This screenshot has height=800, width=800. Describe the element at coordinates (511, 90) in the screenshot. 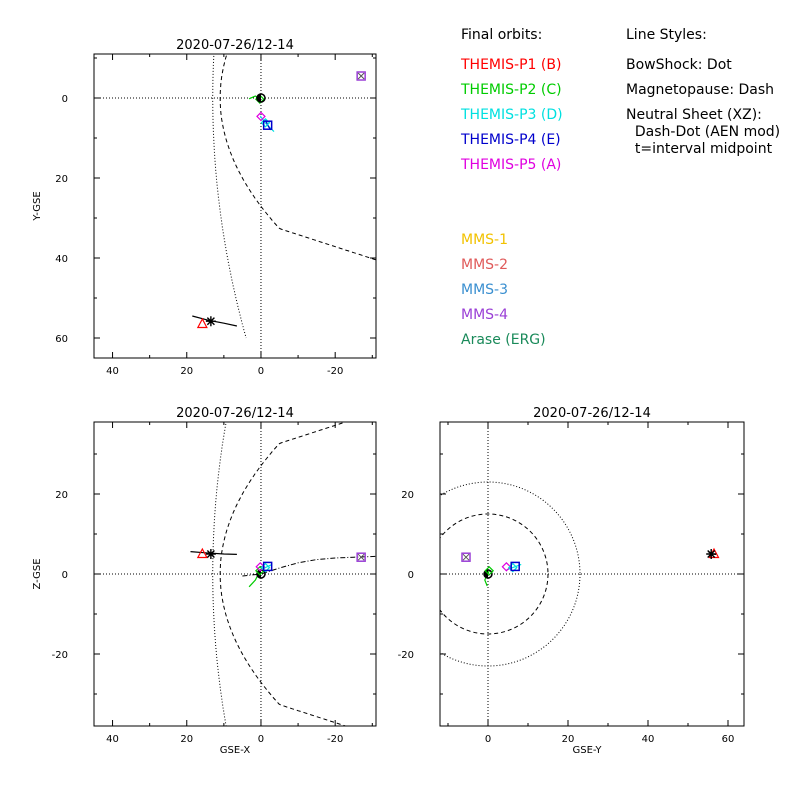

I see `legend-themis-p2: THEMIS-P2 (C)` at that location.